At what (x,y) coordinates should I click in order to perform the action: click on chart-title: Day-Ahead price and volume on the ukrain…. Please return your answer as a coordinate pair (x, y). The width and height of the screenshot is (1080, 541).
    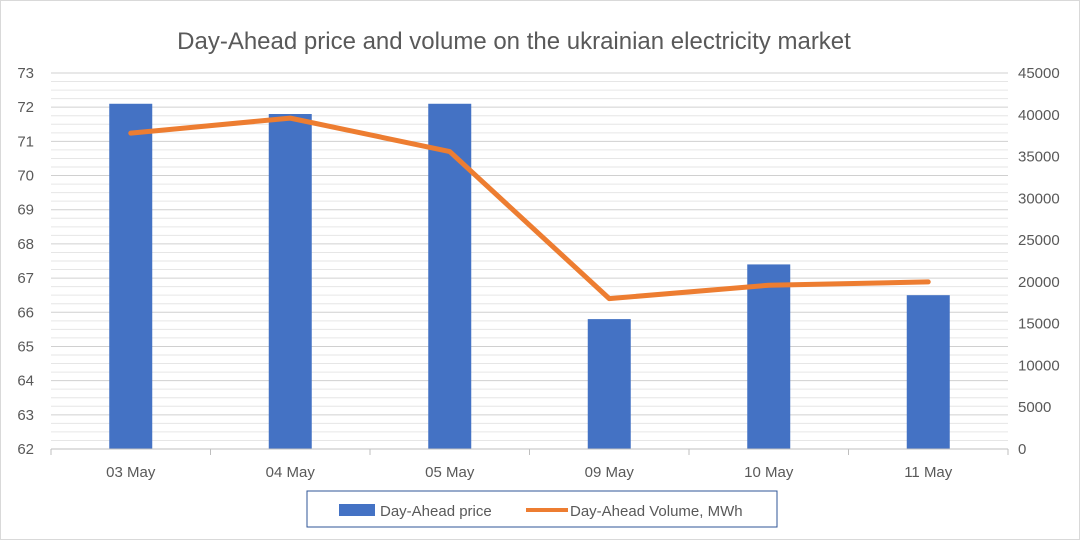
    Looking at the image, I should click on (514, 41).